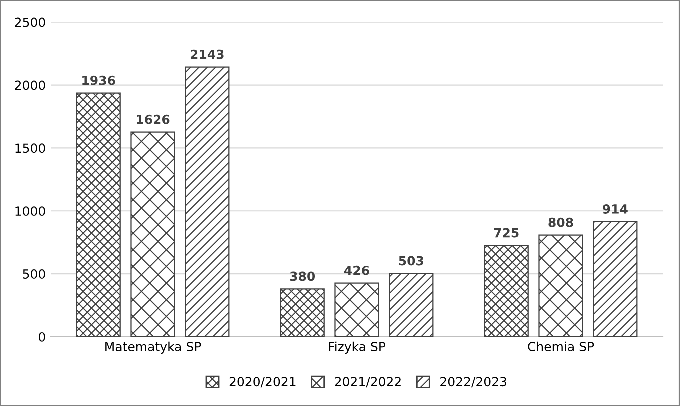 The height and width of the screenshot is (406, 680). What do you see at coordinates (30, 23) in the screenshot?
I see `y-tick-label: 2500` at bounding box center [30, 23].